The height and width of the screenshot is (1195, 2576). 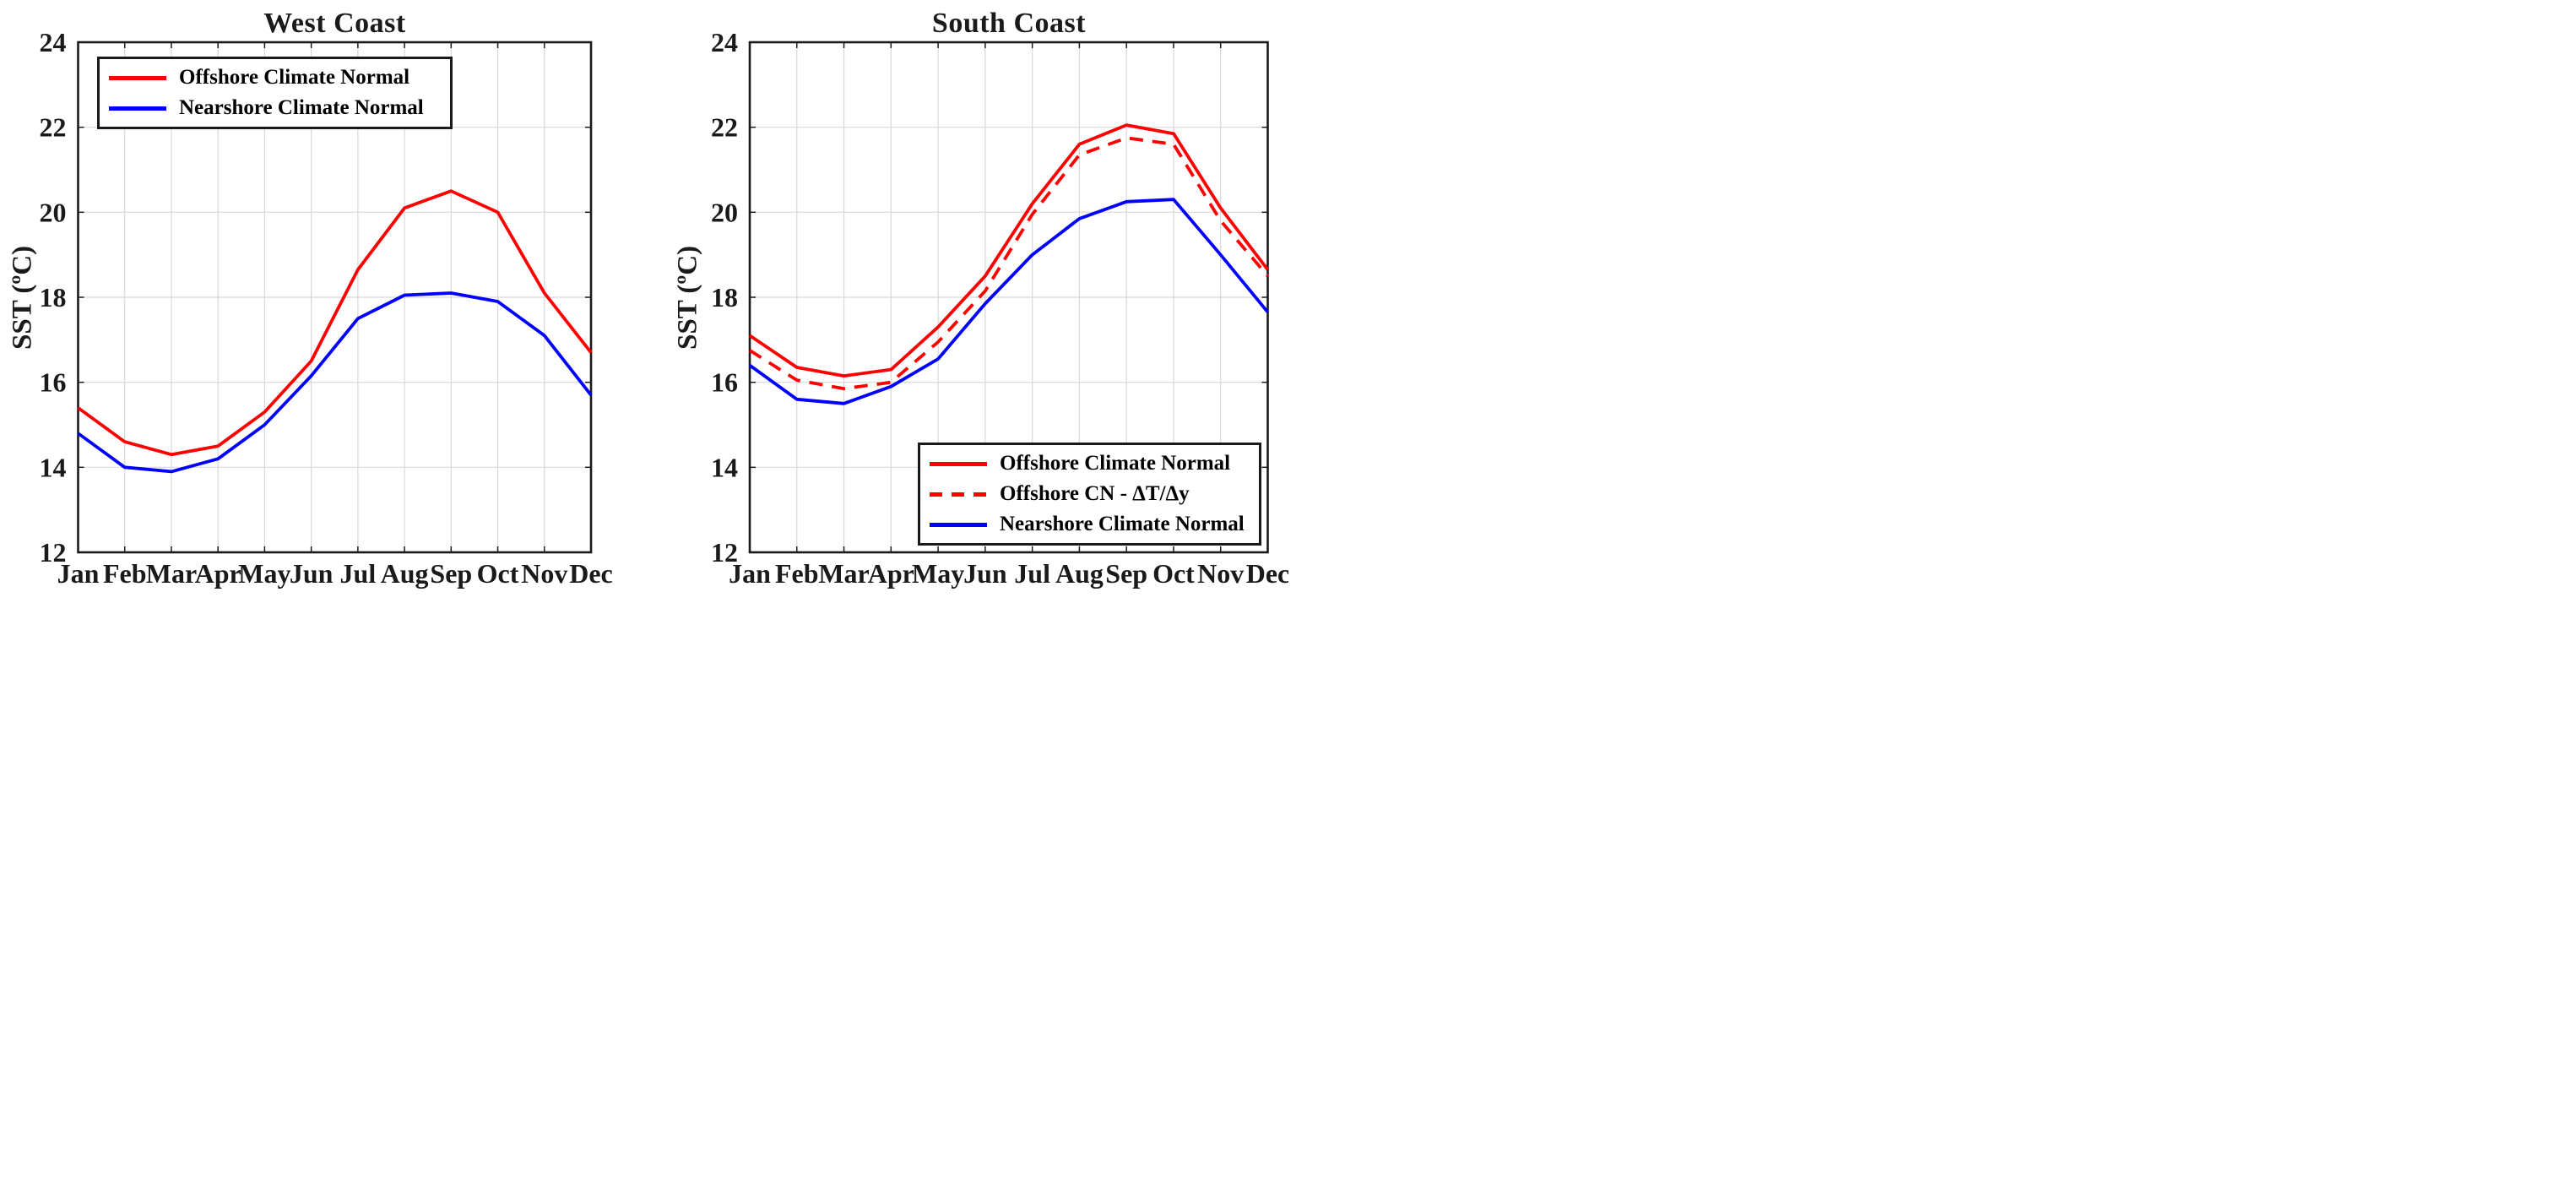 I want to click on legend-label-offshore-cn: Offshore CN - ΔT/Δy, so click(x=1095, y=493).